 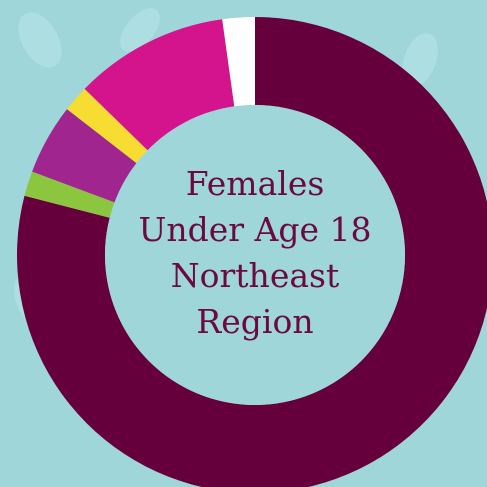 I want to click on title-line: Under Age 18, so click(x=255, y=229).